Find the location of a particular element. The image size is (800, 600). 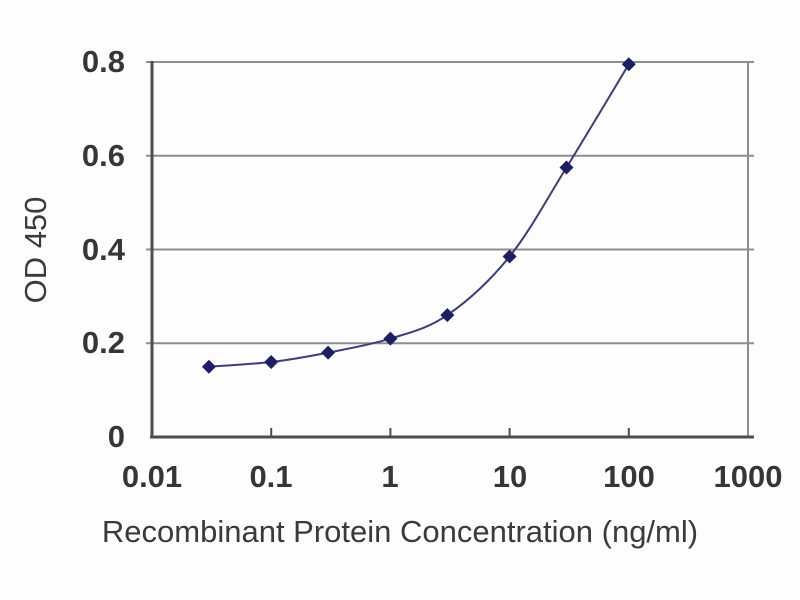

x-tick-label: 1000 is located at coordinates (748, 476).